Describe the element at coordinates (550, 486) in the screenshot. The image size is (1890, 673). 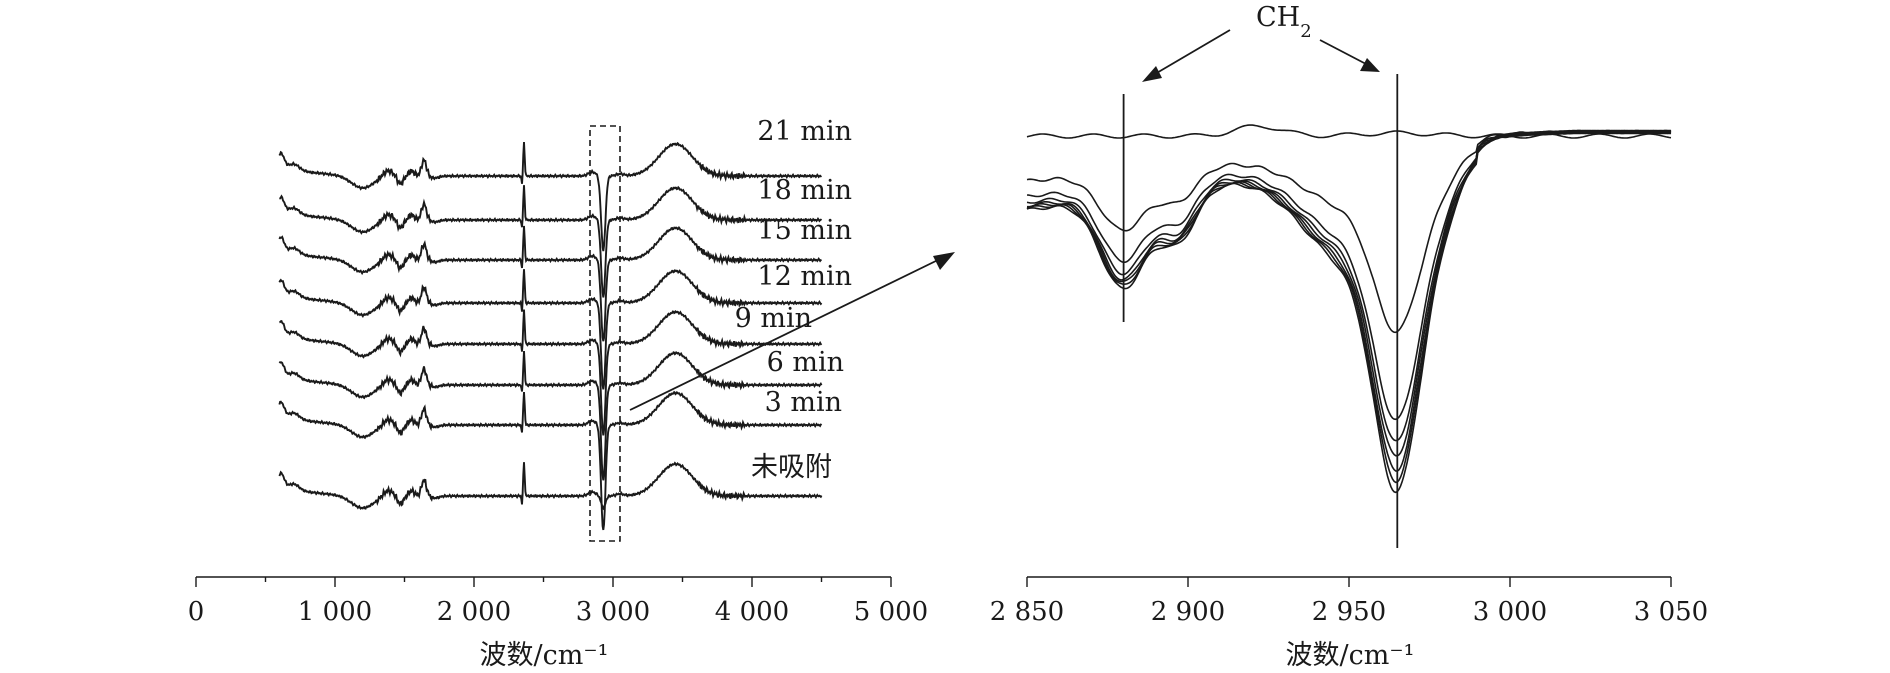
I see `spectrum-未吸附` at that location.